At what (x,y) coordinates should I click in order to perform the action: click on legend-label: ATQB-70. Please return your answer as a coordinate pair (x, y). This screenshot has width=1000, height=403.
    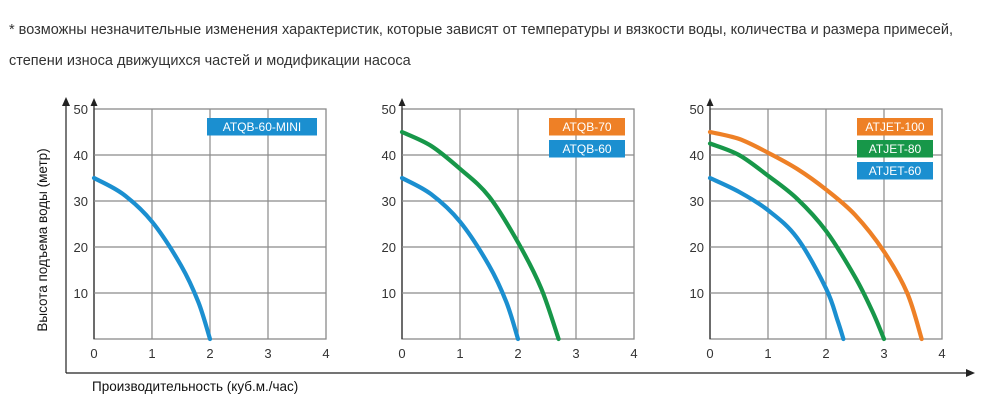
    Looking at the image, I should click on (586, 127).